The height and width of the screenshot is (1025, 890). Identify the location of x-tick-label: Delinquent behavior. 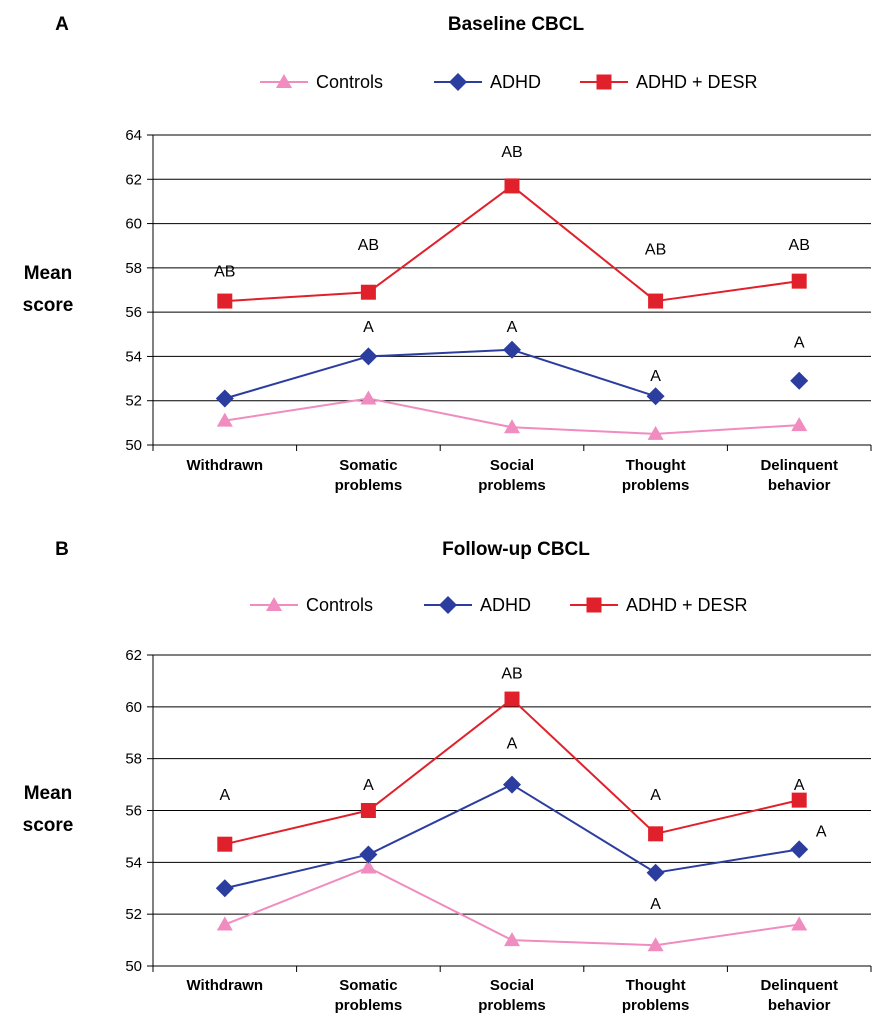
(799, 995).